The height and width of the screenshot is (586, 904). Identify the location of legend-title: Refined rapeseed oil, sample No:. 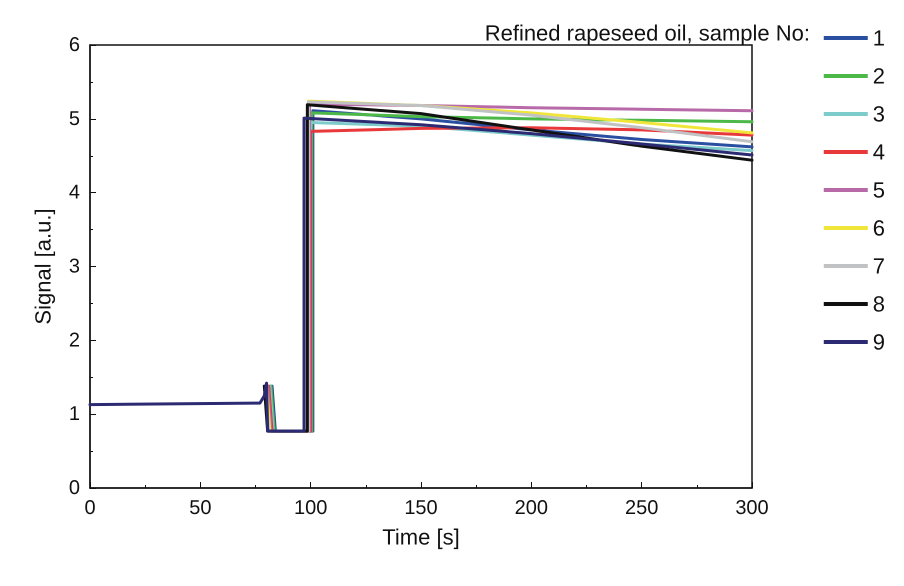
(647, 33).